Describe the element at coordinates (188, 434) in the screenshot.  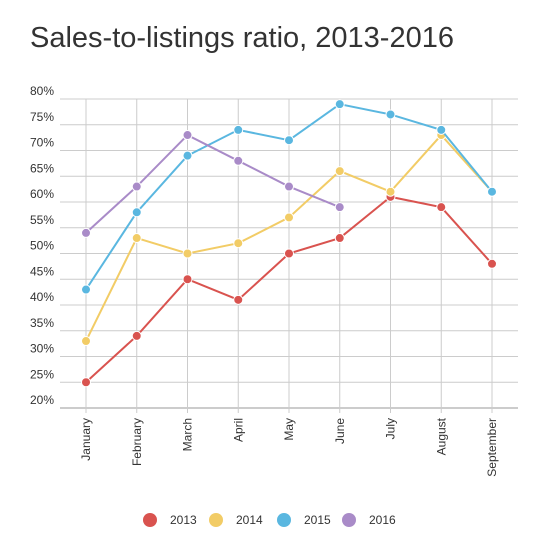
I see `x-tick-label: March` at that location.